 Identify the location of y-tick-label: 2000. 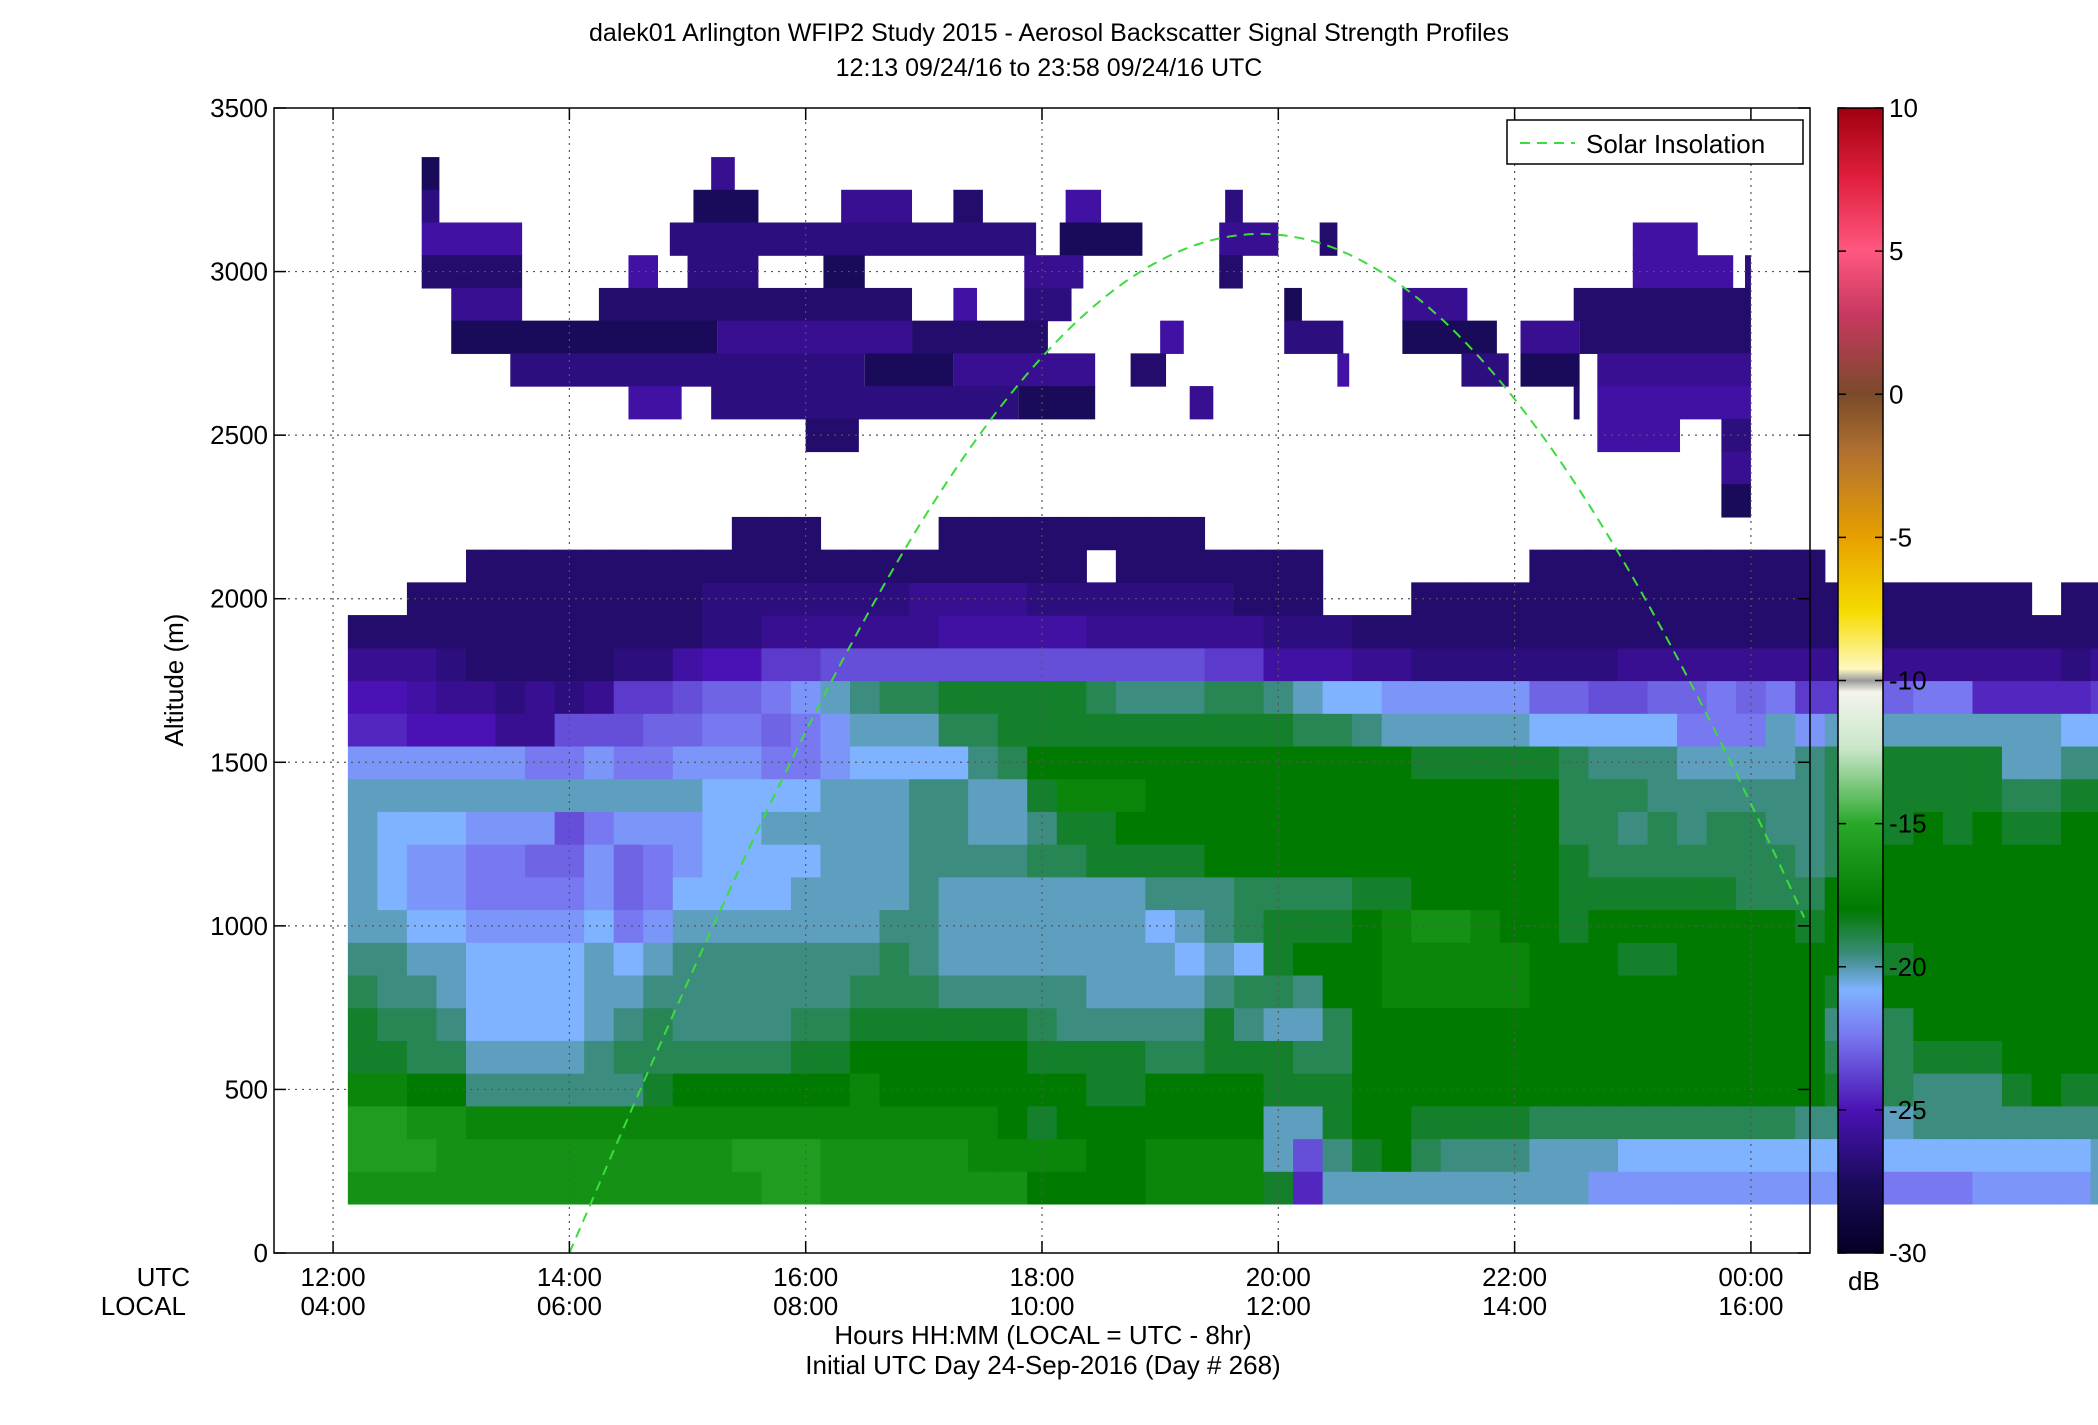
(239, 599).